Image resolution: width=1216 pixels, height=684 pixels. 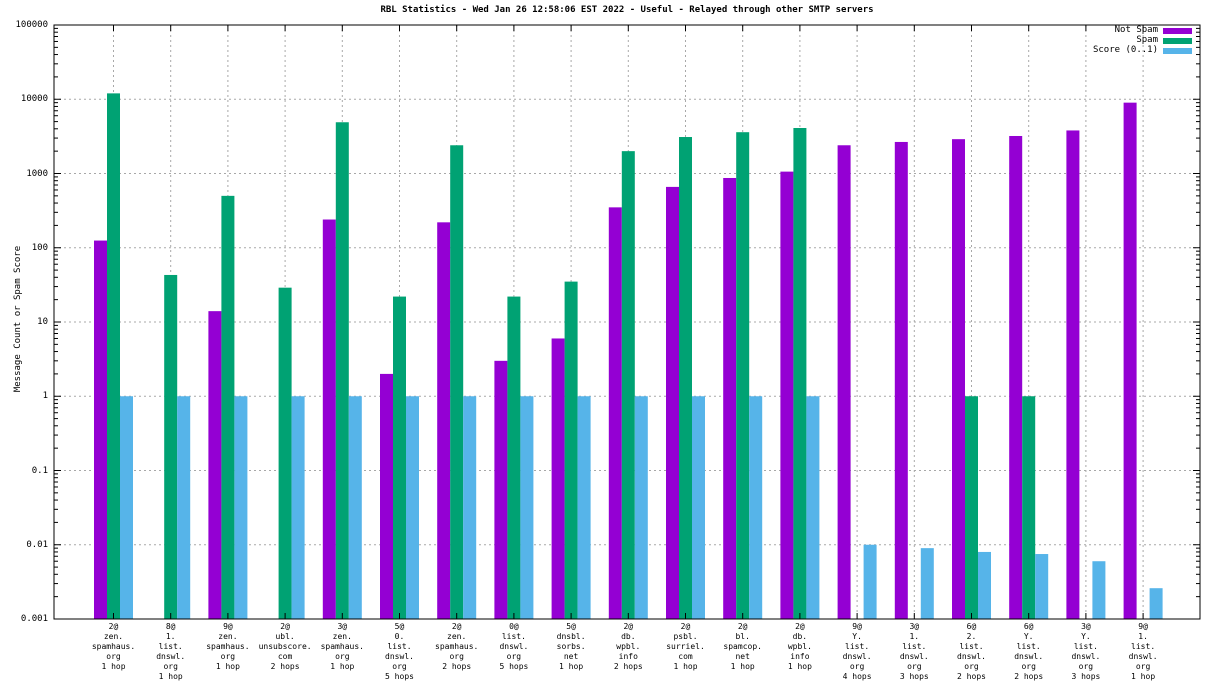 I want to click on x-tick-label: 9@ 1. list. dnswl. org 1 hop, so click(x=1143, y=651).